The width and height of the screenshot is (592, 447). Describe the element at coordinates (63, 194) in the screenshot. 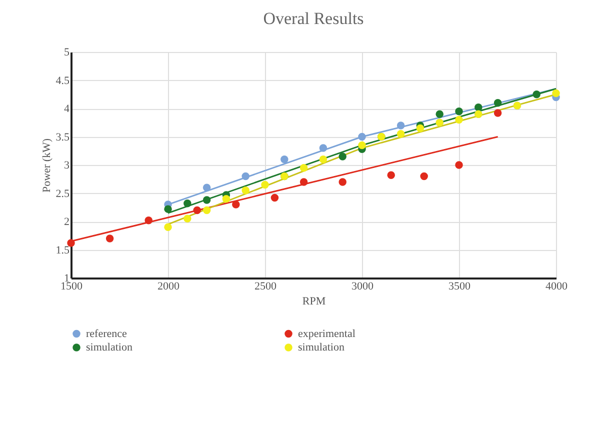

I see `y-tick-label: 2.5` at that location.